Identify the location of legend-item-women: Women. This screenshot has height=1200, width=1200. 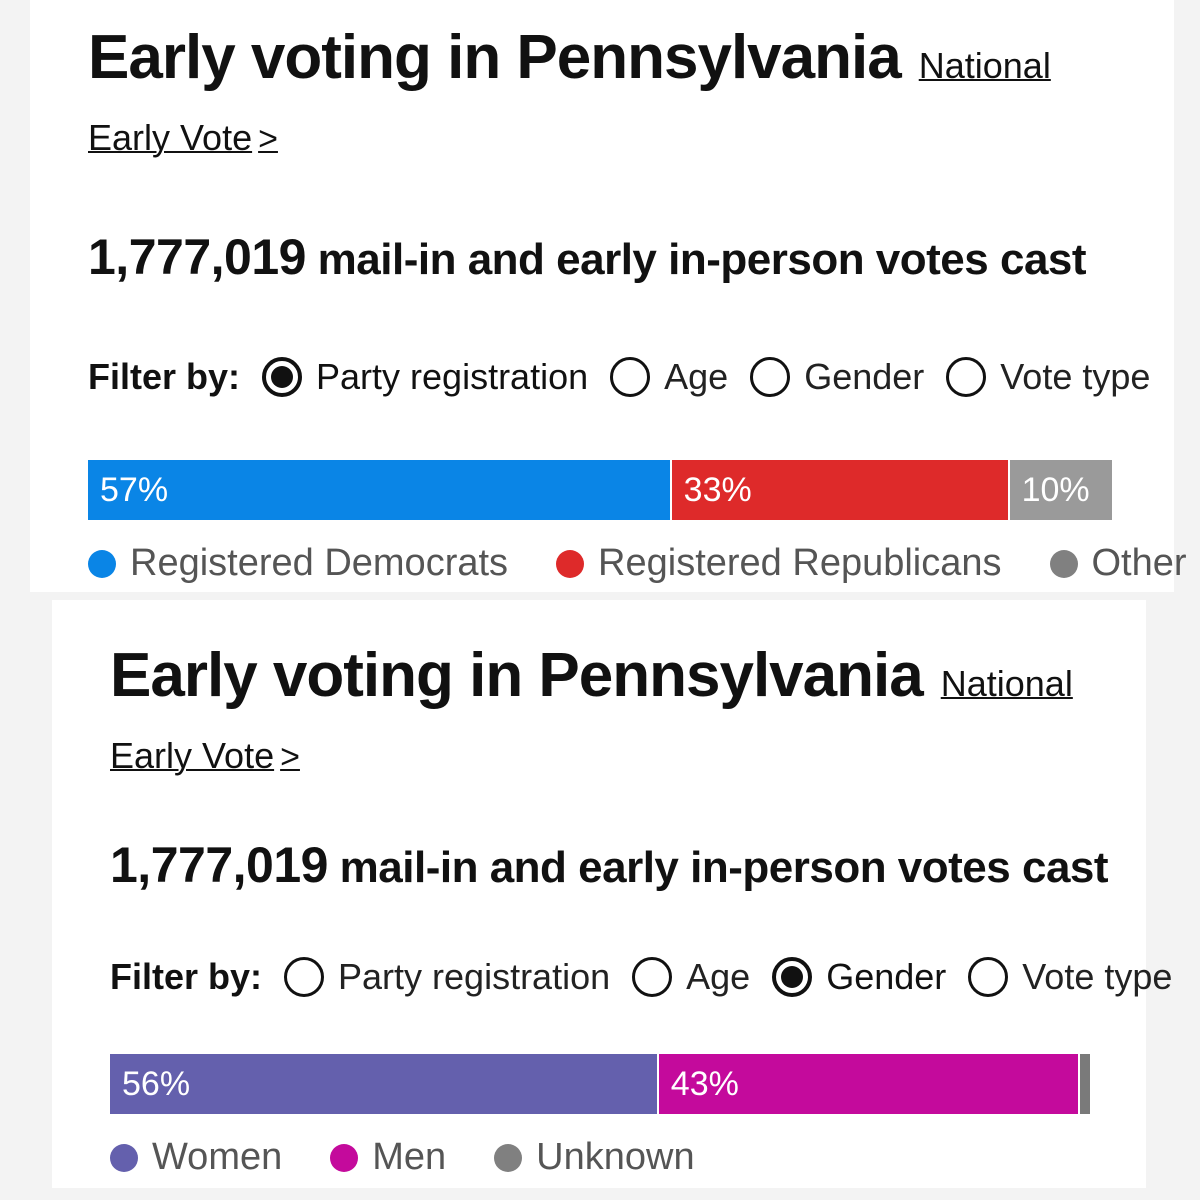
(196, 1157).